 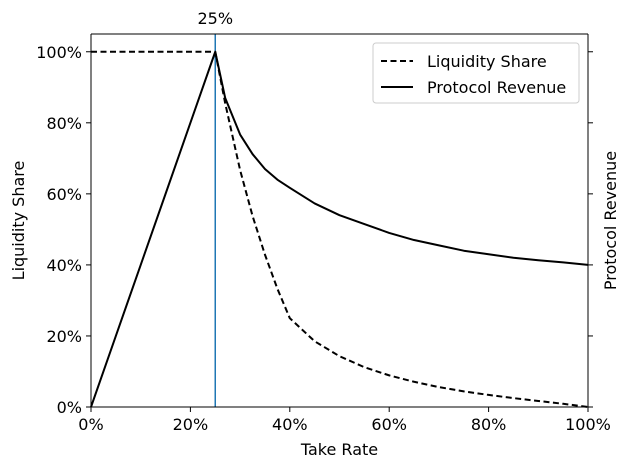 I want to click on y-tick-label: 60%, so click(x=64, y=194).